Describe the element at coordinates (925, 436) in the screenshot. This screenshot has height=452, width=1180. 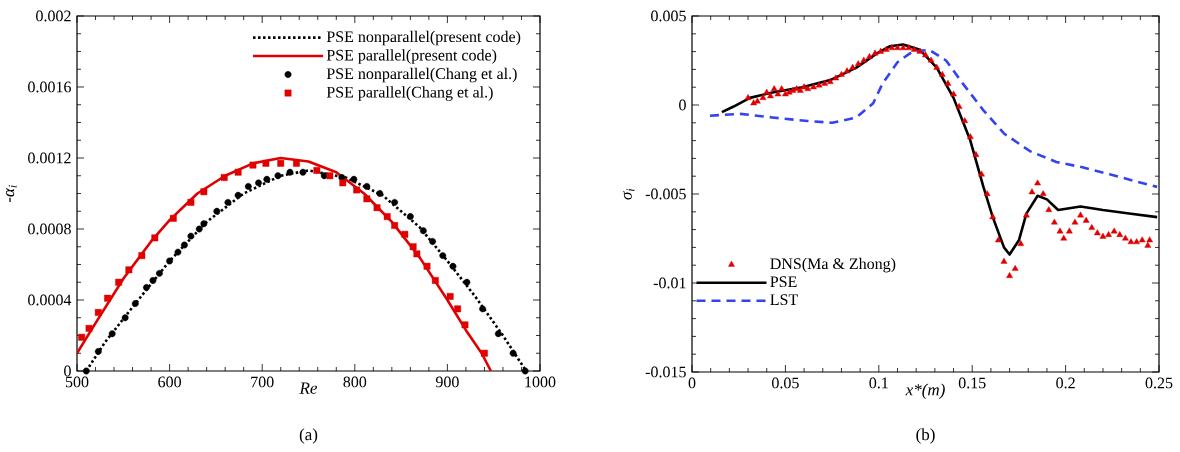
I see `text: (b)` at that location.